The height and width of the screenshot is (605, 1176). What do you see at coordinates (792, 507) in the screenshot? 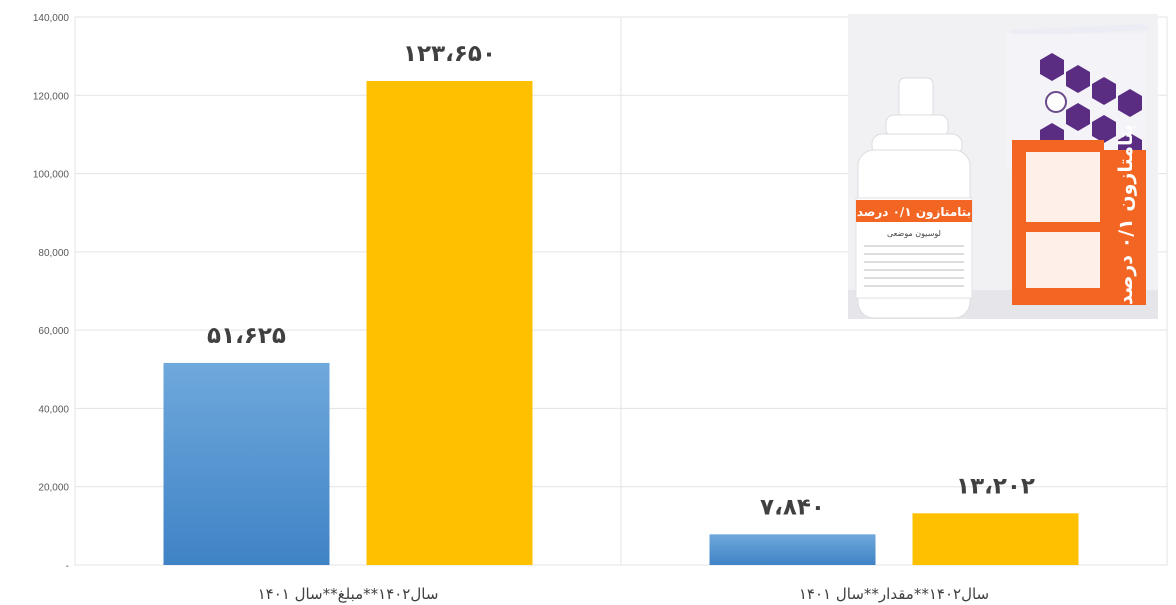
I see `data-label: ۷،۸۴۰` at bounding box center [792, 507].